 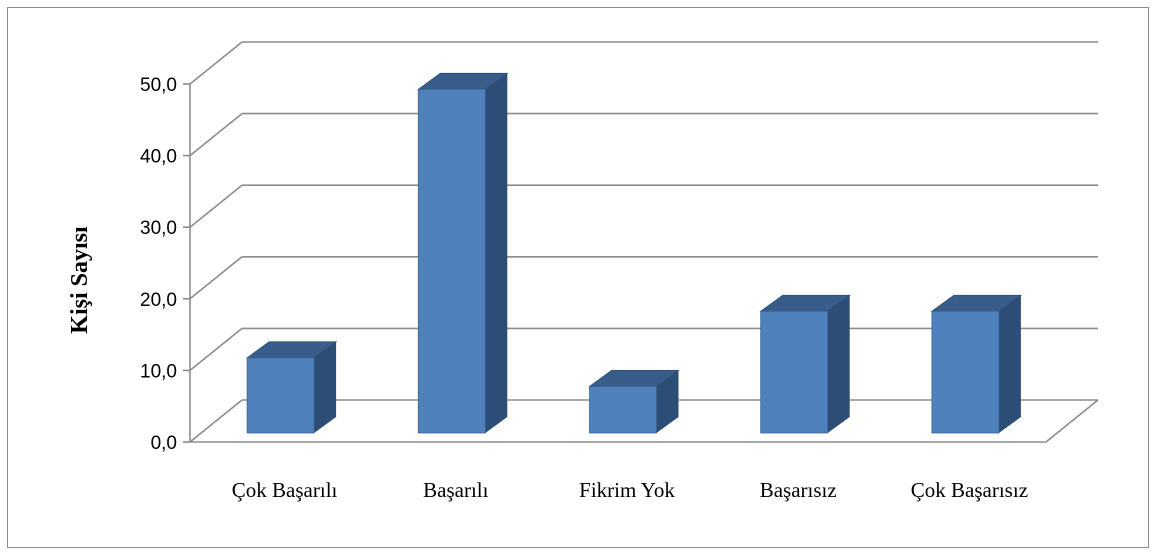 I want to click on x-tick-label: Çok Başarılı, so click(x=285, y=490).